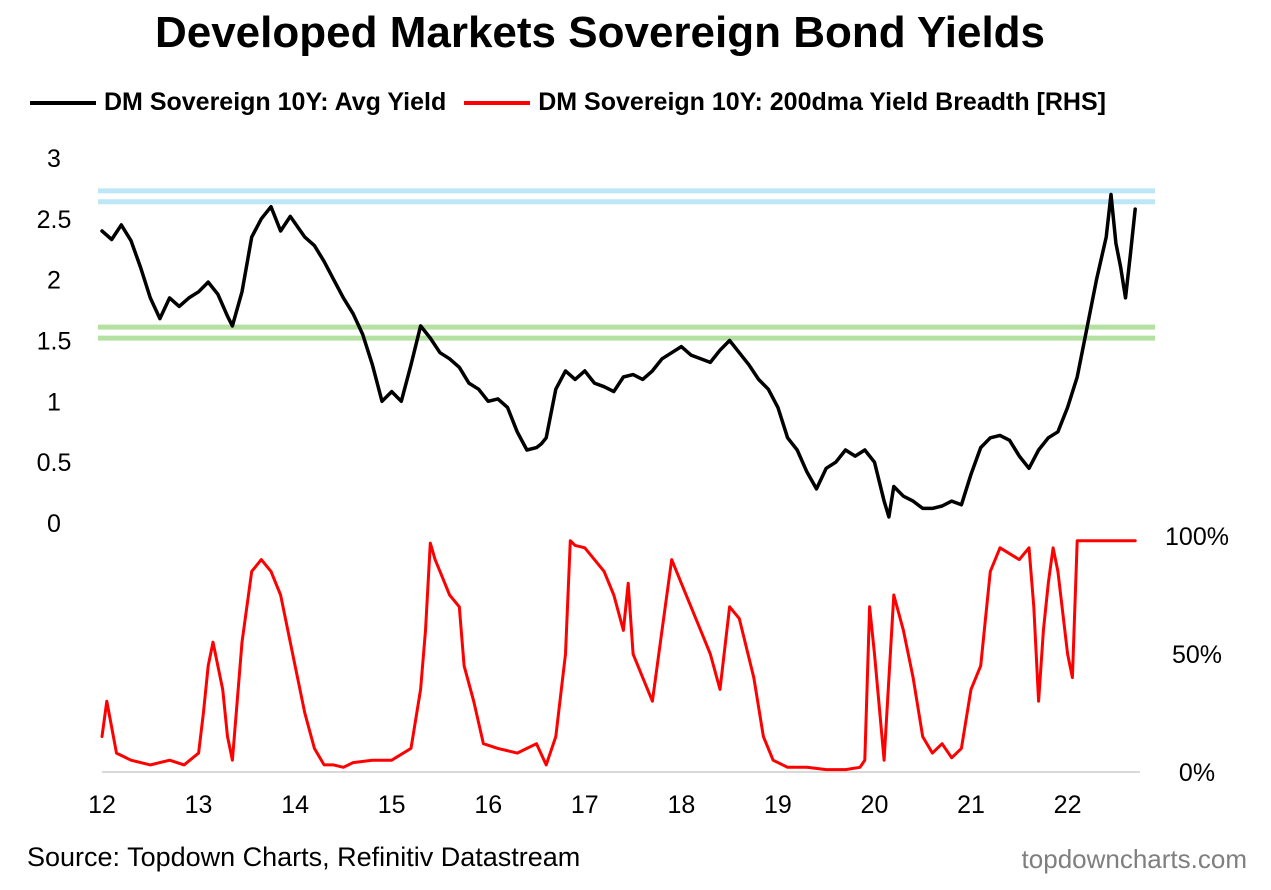  I want to click on right-axis-tick-label: 0%, so click(1197, 773).